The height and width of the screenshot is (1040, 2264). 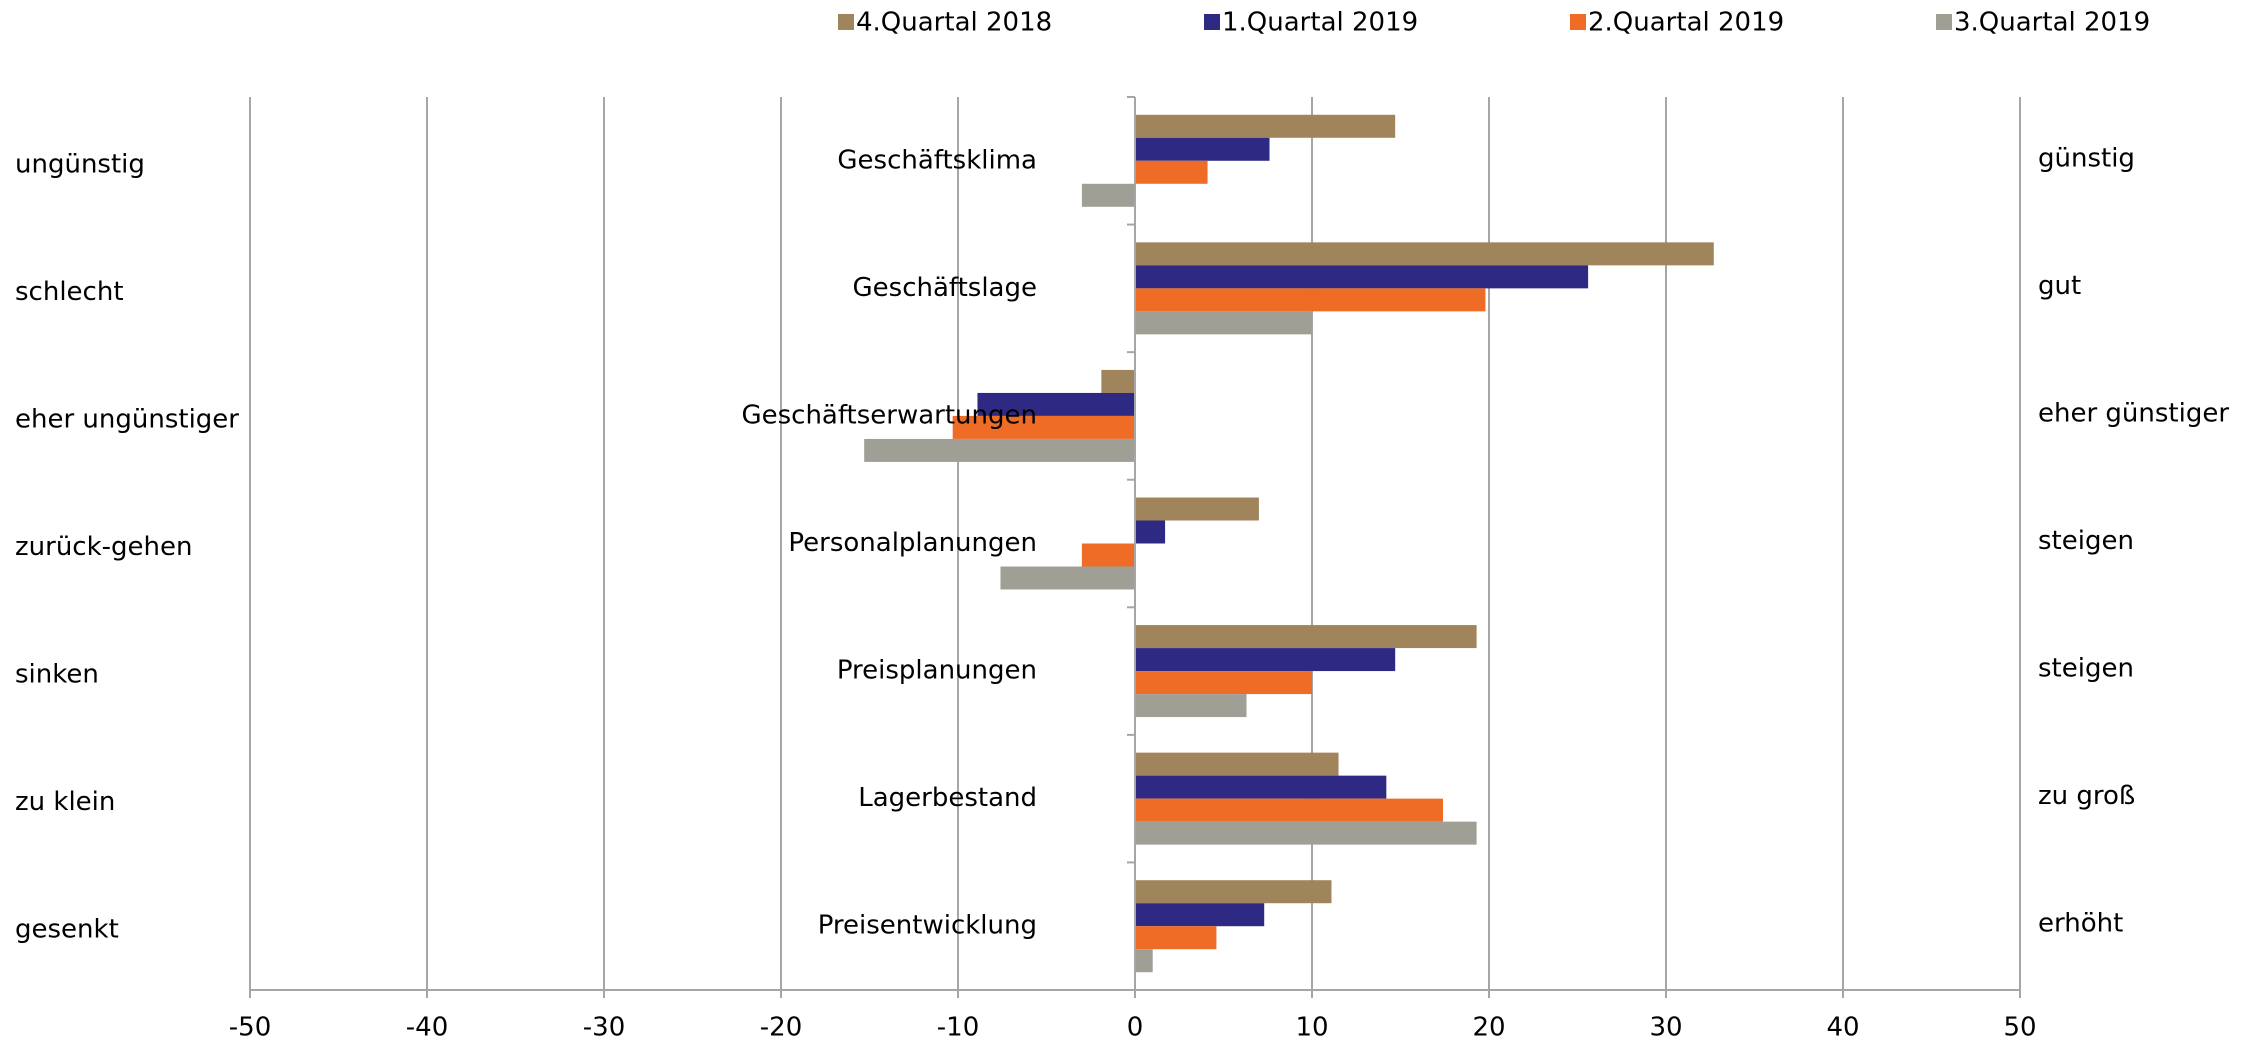 I want to click on legend-label: 4.Quartal 2018, so click(x=954, y=23).